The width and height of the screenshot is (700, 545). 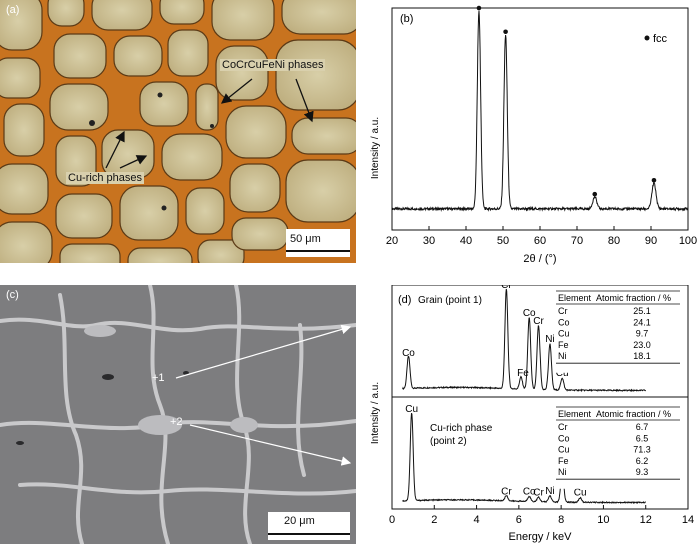 I want to click on eds-x-tick-label: 14, so click(x=688, y=520).